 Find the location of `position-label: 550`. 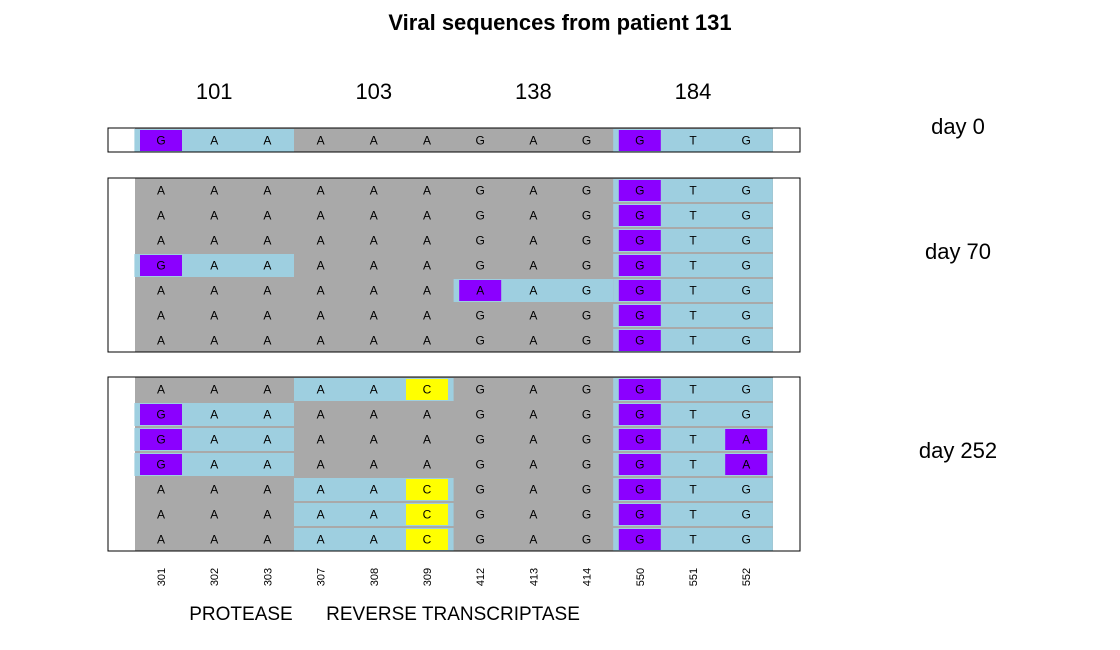

position-label: 550 is located at coordinates (641, 577).